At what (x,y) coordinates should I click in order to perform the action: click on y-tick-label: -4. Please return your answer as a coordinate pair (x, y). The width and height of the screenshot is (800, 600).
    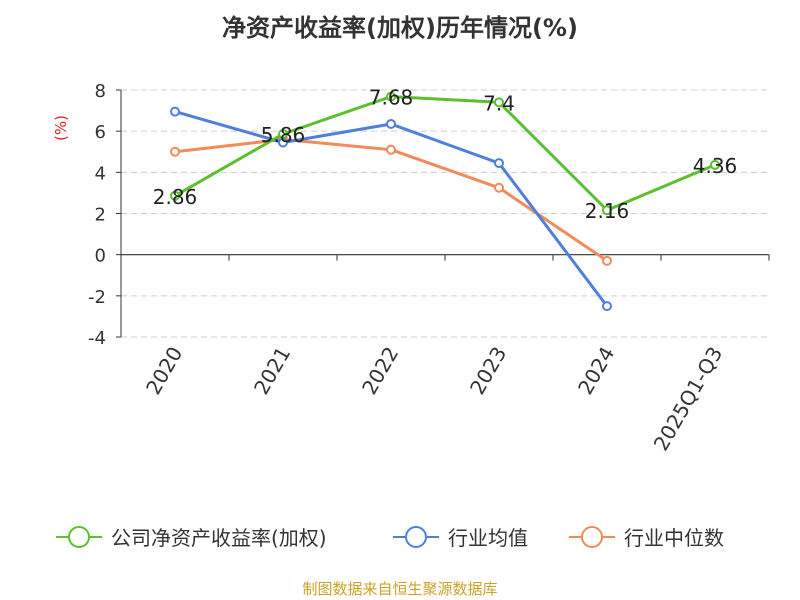
    Looking at the image, I should click on (97, 338).